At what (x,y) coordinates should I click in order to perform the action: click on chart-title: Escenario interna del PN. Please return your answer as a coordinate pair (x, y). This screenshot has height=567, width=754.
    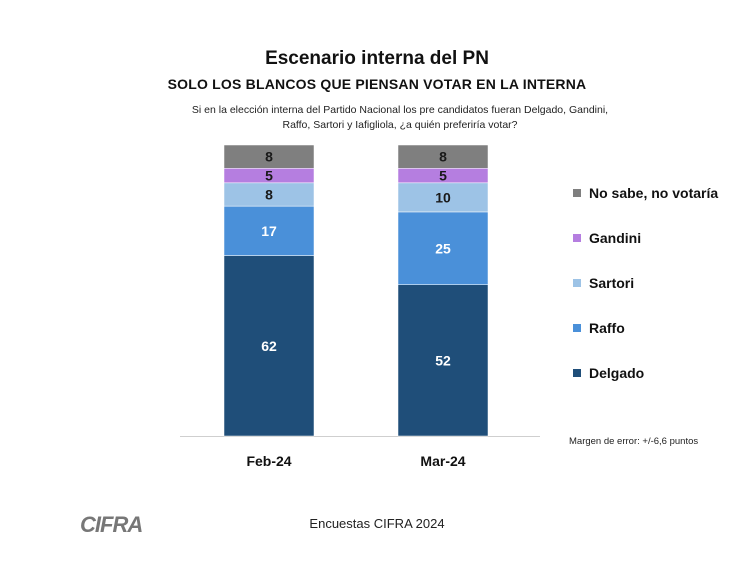
    Looking at the image, I should click on (377, 58).